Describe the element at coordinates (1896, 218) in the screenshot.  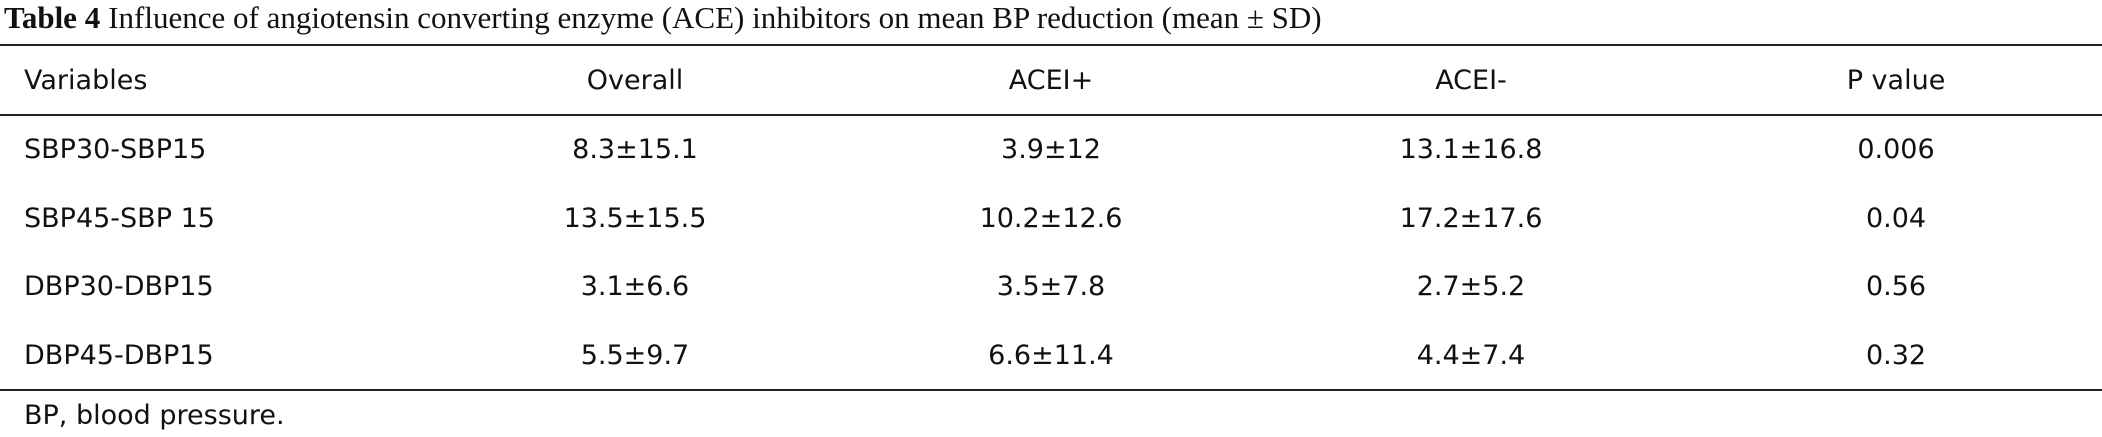
I see `cell: 0.04` at that location.